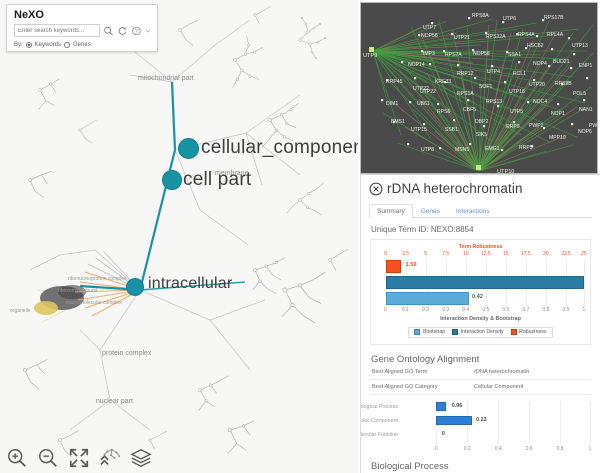  What do you see at coordinates (419, 130) in the screenshot?
I see `gene-label-utp15: UTP15` at bounding box center [419, 130].